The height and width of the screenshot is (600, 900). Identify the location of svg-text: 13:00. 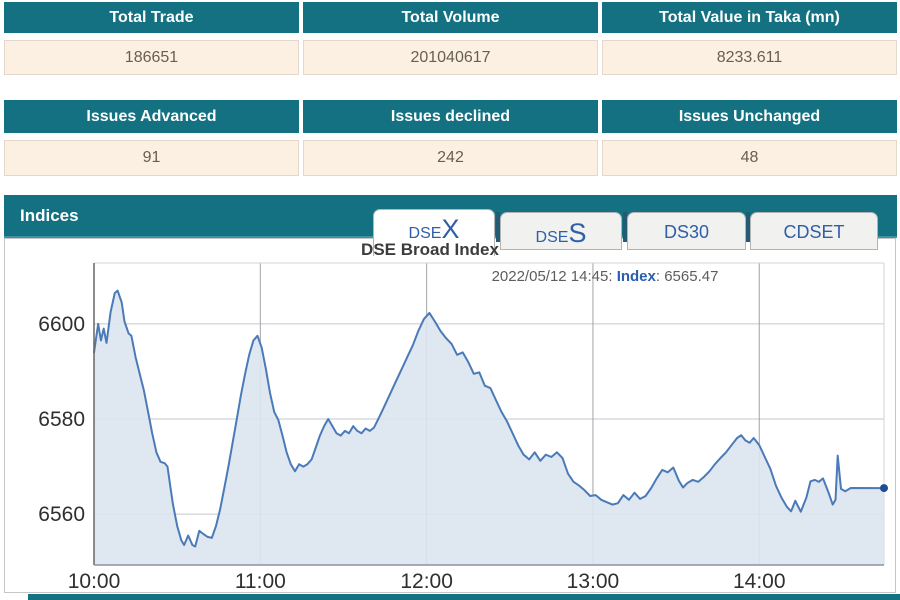
(593, 581).